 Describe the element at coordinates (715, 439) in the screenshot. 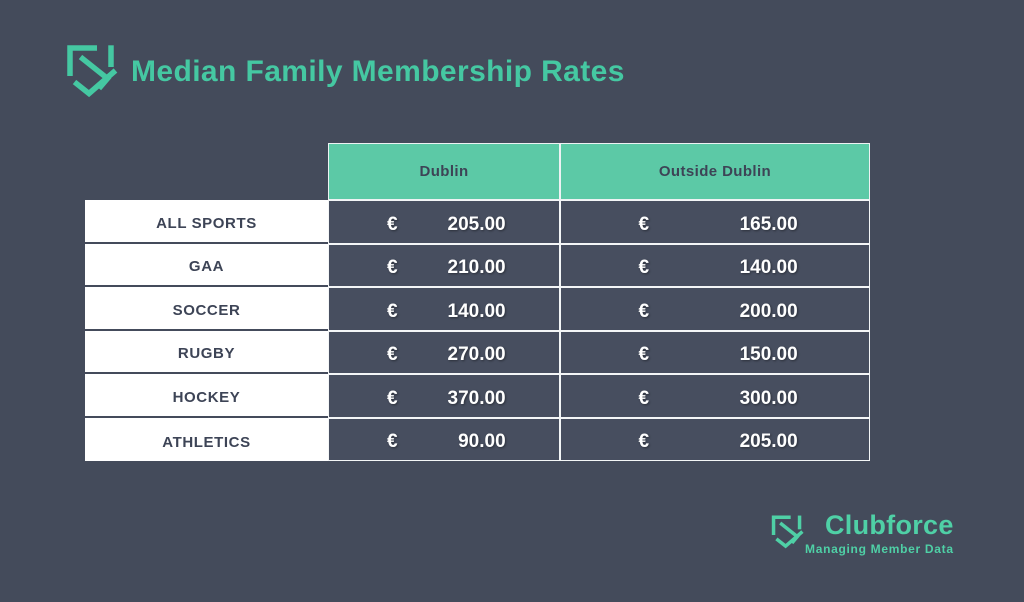

I see `rate-cell-athletics-outside: € 205.00` at that location.